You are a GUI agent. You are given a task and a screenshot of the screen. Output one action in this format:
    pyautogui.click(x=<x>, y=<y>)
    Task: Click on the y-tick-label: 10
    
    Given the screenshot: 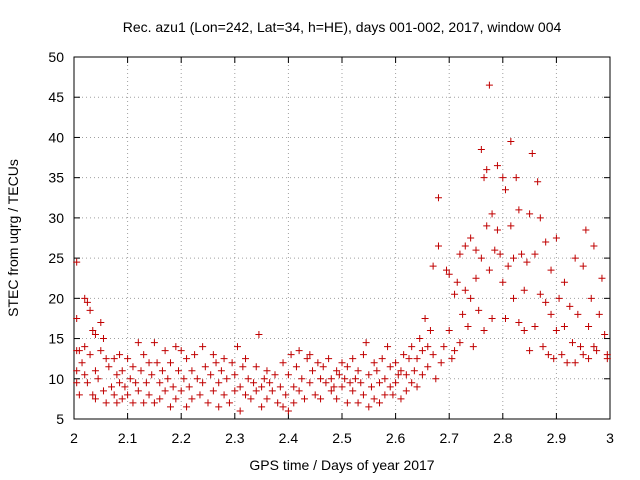 What is the action you would take?
    pyautogui.click(x=56, y=379)
    